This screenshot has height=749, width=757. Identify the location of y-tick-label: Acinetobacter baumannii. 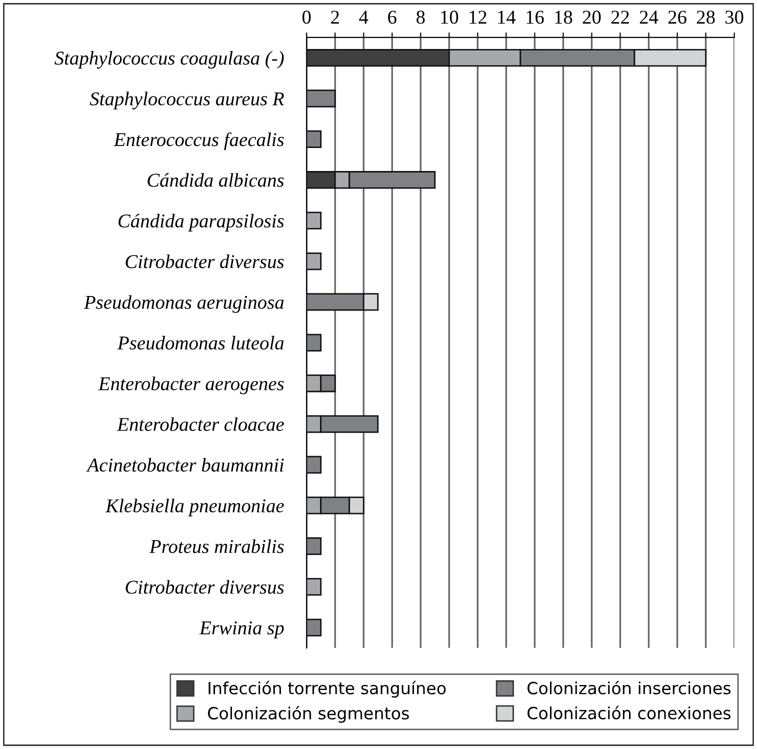
(185, 465).